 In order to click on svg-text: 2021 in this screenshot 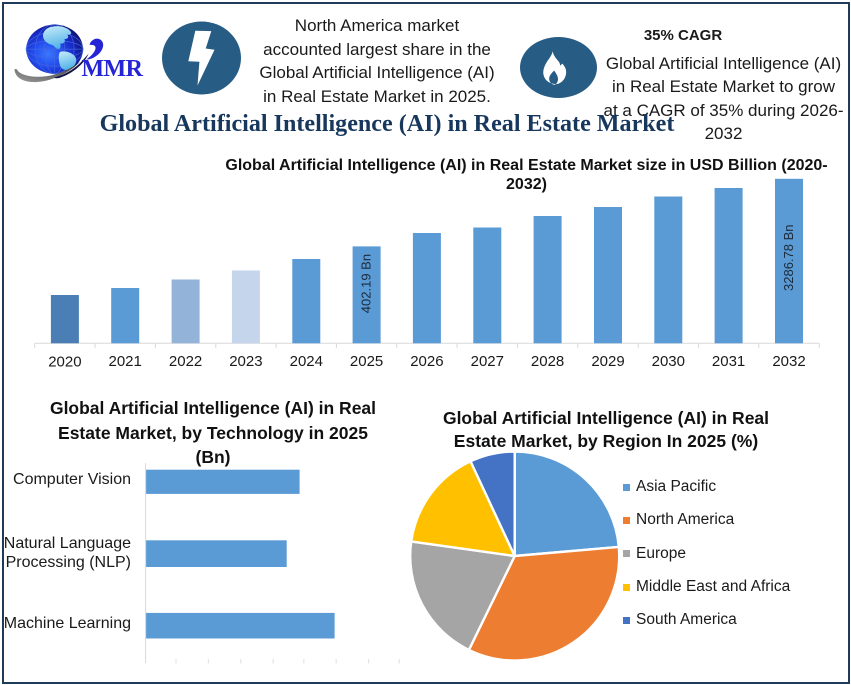, I will do `click(125, 361)`.